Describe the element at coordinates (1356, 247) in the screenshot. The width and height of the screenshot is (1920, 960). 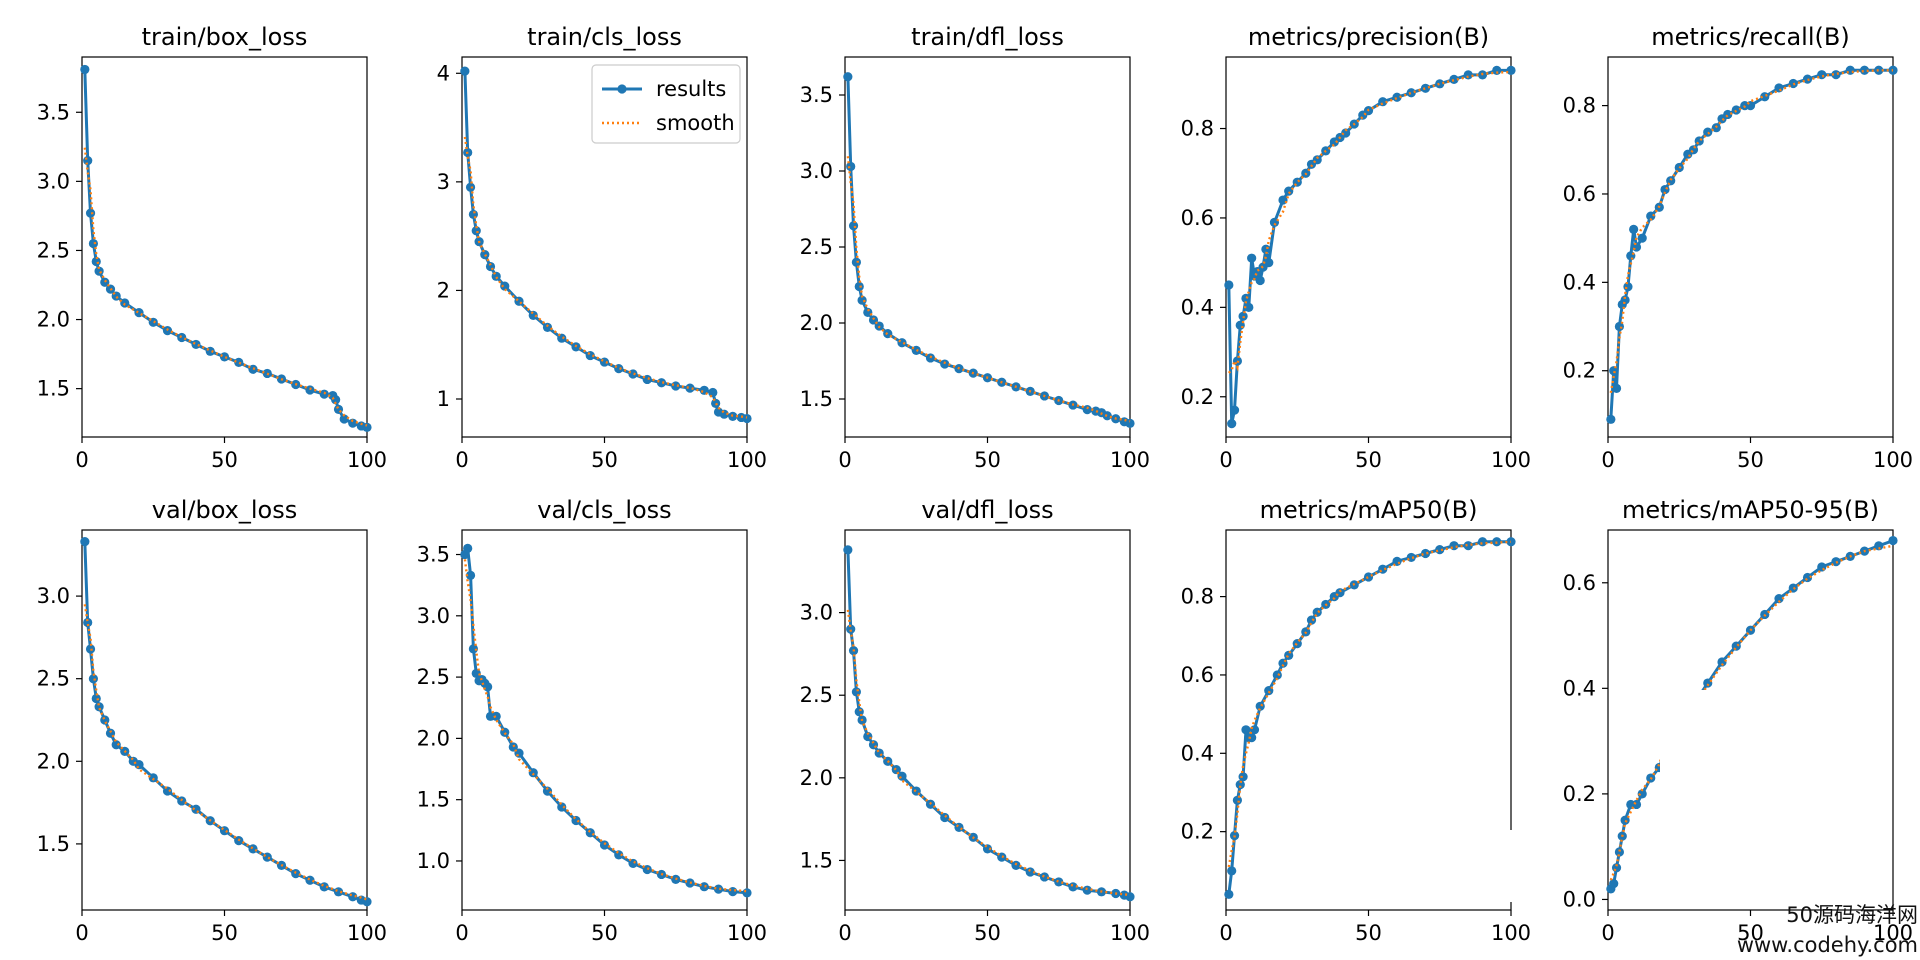
I see `subplot-metrics-precision-b-: metrics/precision(B) 0 50 100 0.2 0.4 0.6 0.8` at that location.